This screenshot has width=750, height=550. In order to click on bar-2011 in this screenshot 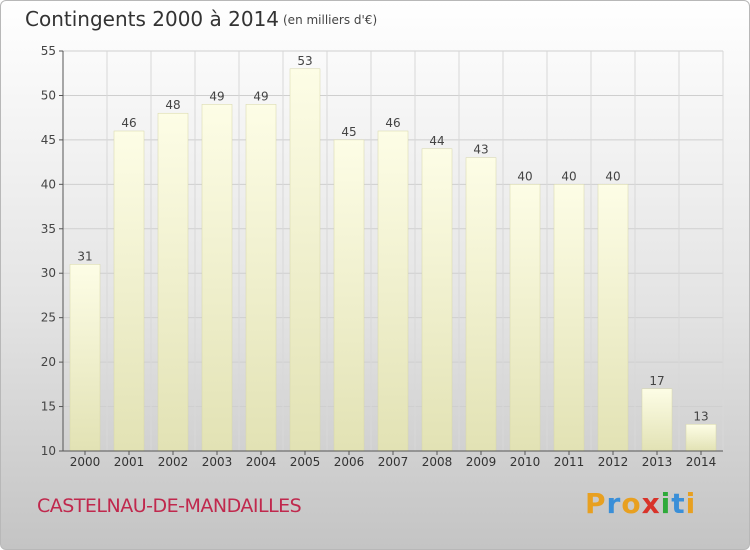, I will do `click(569, 318)`.